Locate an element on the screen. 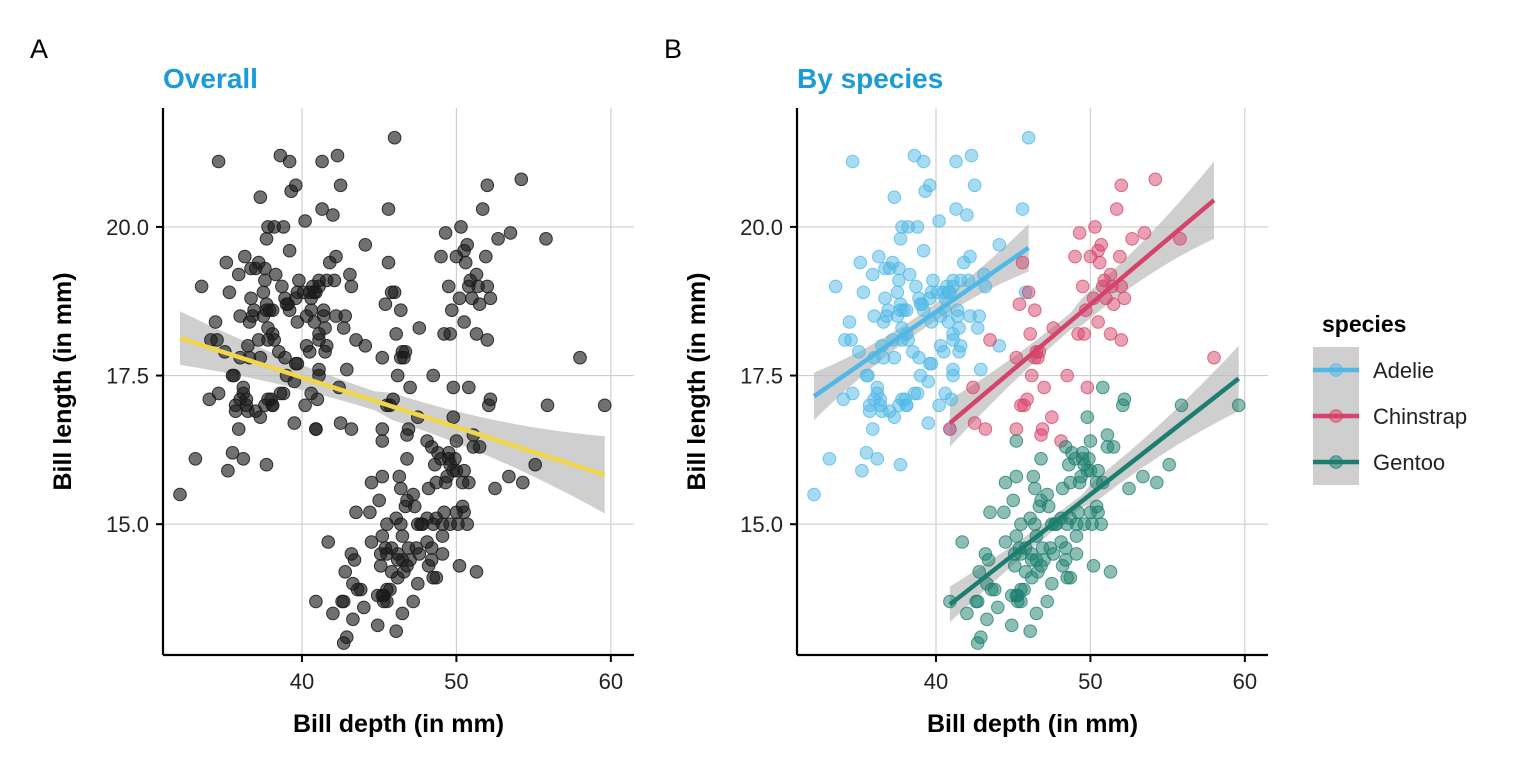 The width and height of the screenshot is (1536, 768). x-axis-title: Bill depth (in mm) is located at coordinates (398, 724).